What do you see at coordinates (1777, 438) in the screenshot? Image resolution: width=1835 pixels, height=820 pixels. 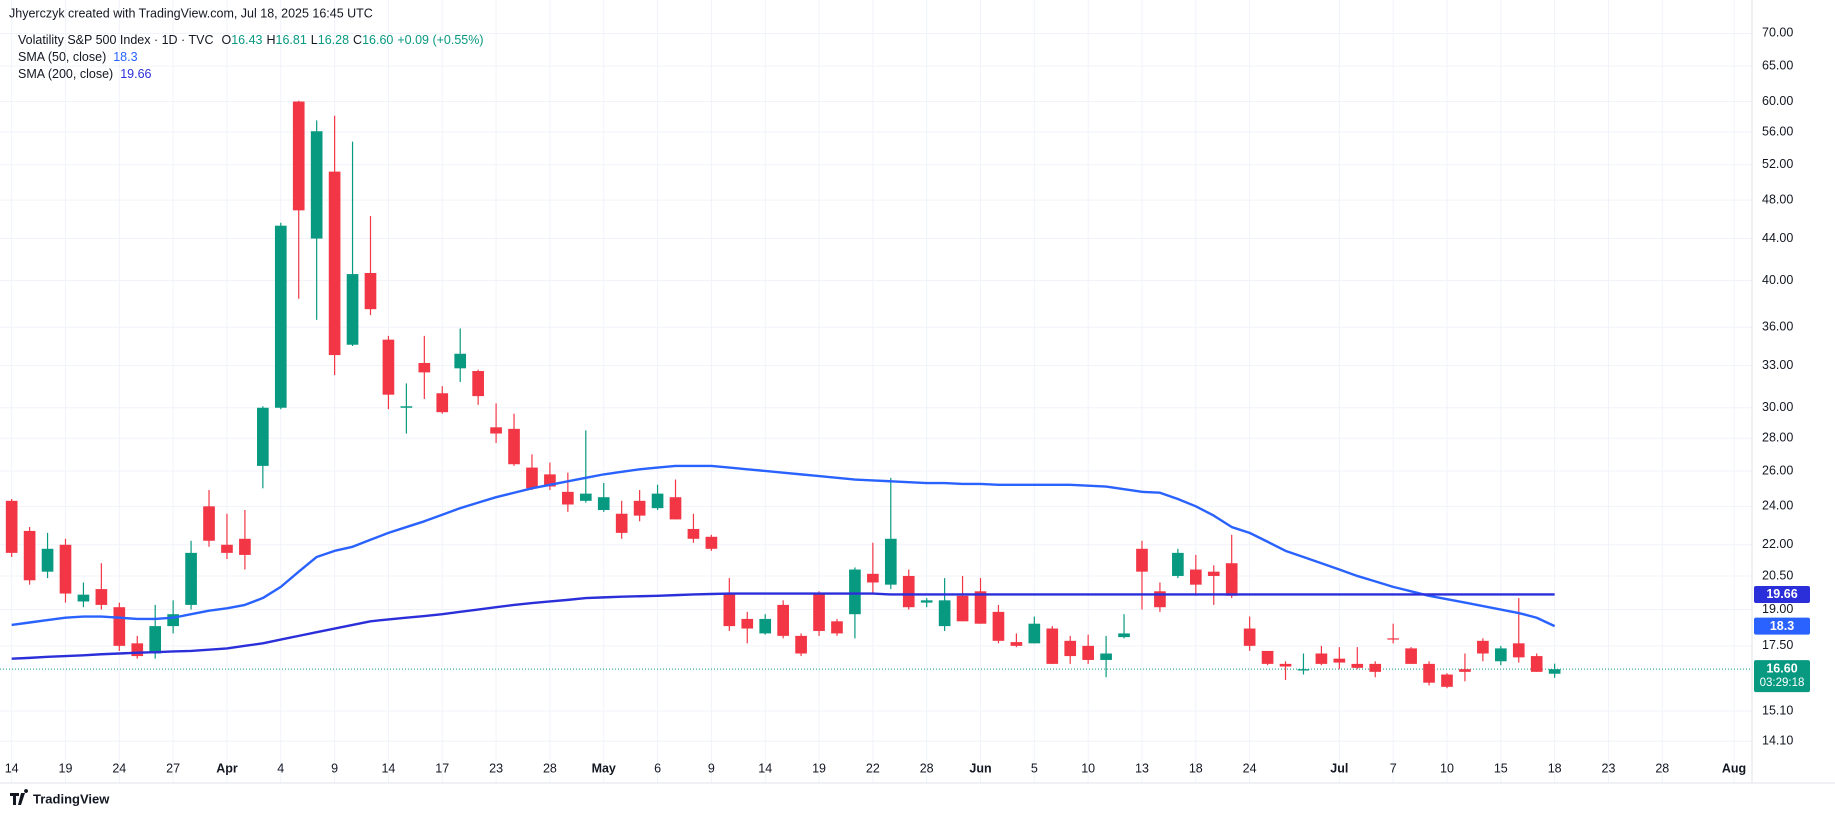 I see `y-tick-label: 28.00` at bounding box center [1777, 438].